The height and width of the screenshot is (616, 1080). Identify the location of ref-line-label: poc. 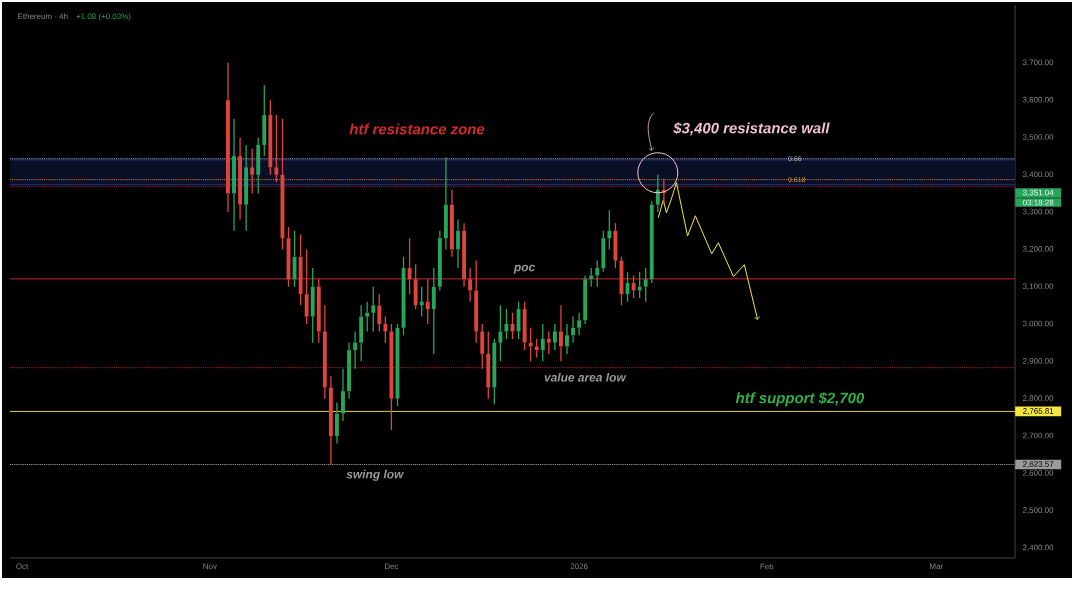
(524, 269).